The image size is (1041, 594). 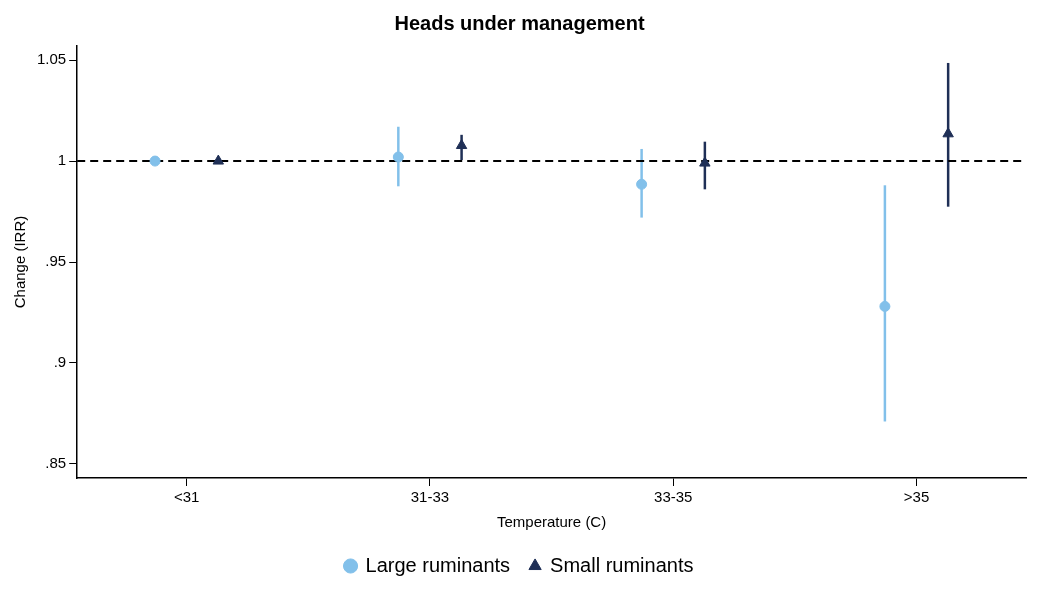 I want to click on x-tick-label: >35, so click(x=916, y=497).